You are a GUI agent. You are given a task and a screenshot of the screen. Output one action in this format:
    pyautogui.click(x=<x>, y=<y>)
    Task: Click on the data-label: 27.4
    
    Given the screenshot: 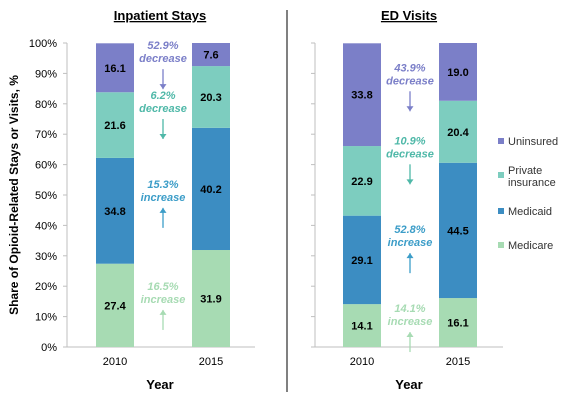 What is the action you would take?
    pyautogui.click(x=115, y=306)
    